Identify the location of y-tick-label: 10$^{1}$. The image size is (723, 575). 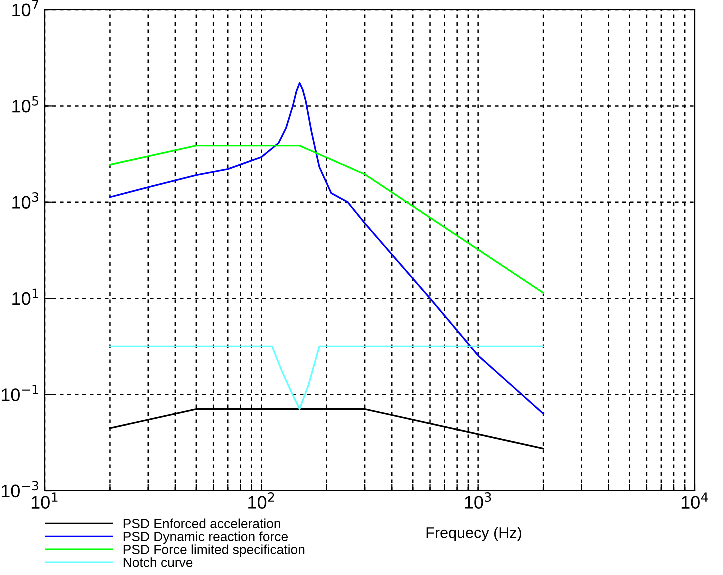
(25, 297).